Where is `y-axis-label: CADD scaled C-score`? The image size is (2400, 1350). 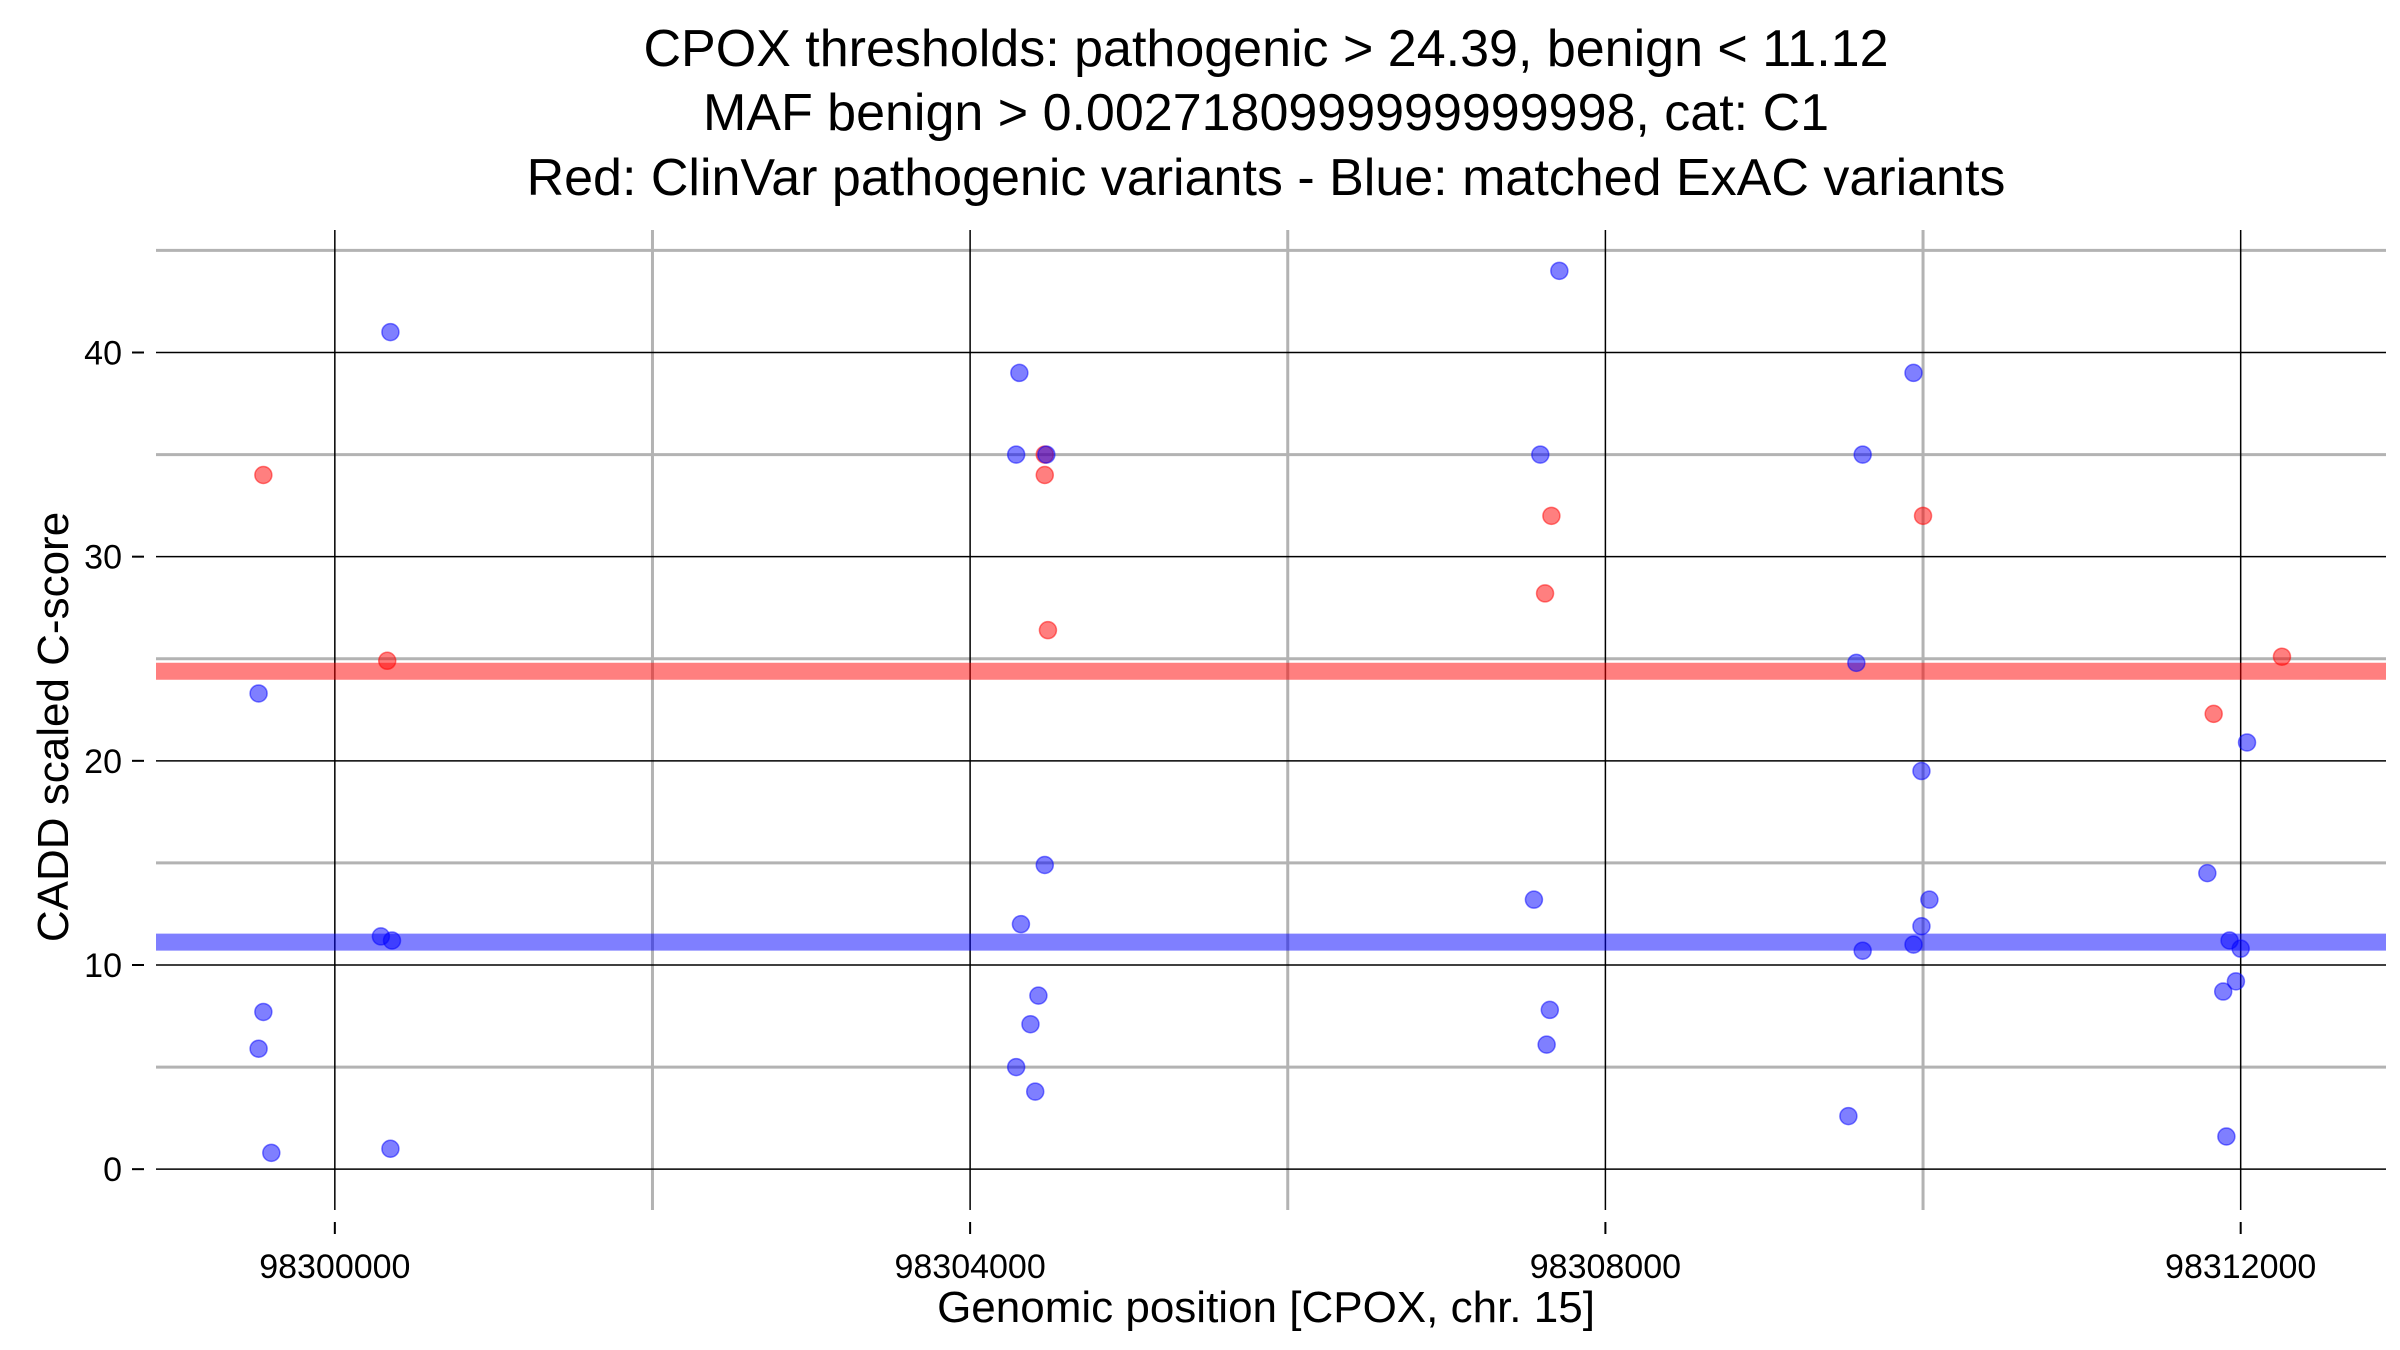
y-axis-label: CADD scaled C-score is located at coordinates (53, 727).